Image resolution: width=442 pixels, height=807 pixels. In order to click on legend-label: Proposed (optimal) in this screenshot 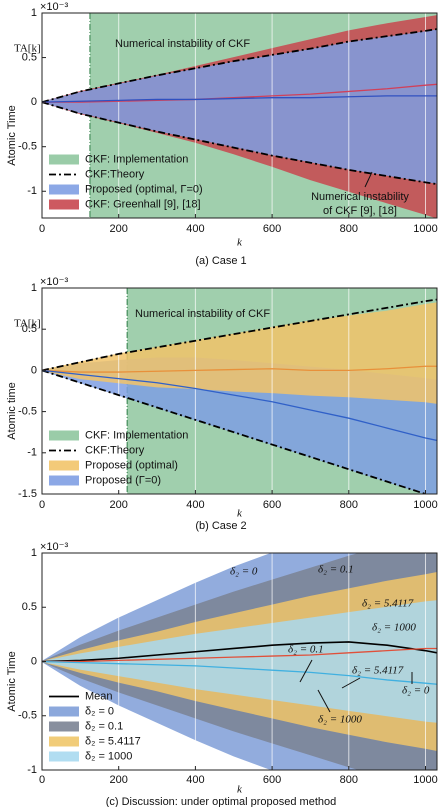, I will do `click(131, 465)`.